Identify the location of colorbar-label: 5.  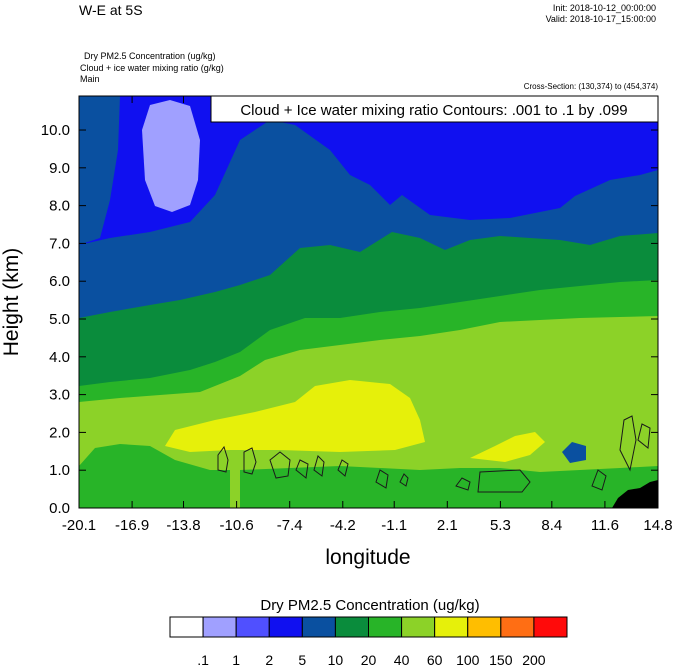
(302, 659).